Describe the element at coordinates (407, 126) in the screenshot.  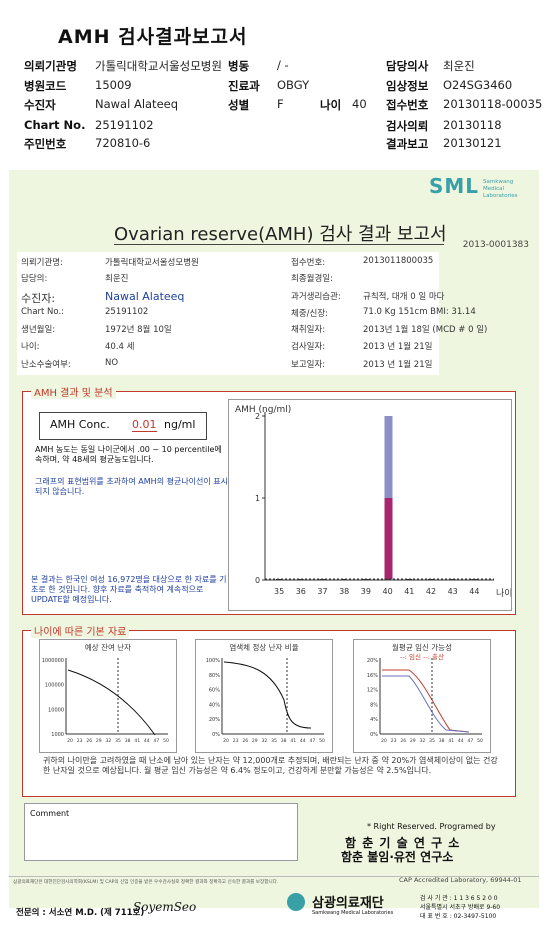
I see `header-key: 검사의뢰` at that location.